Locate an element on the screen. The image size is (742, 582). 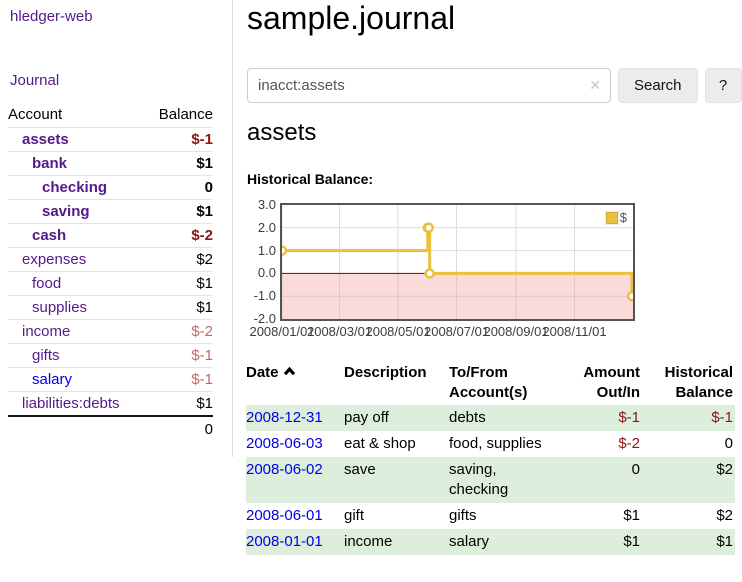
account-name-cell: liabilities:debts is located at coordinates (77, 404).